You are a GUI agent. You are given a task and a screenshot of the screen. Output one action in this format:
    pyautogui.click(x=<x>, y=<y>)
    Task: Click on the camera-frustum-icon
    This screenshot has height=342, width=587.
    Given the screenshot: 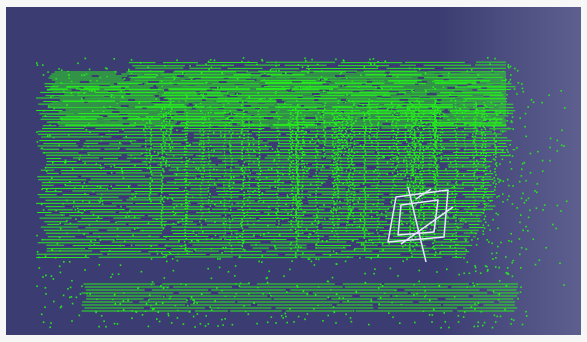 What is the action you would take?
    pyautogui.click(x=420, y=224)
    